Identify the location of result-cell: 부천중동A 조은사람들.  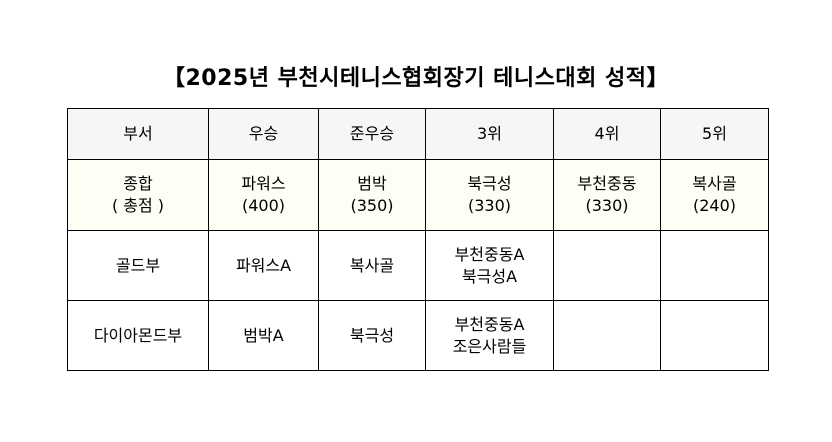
(489, 335).